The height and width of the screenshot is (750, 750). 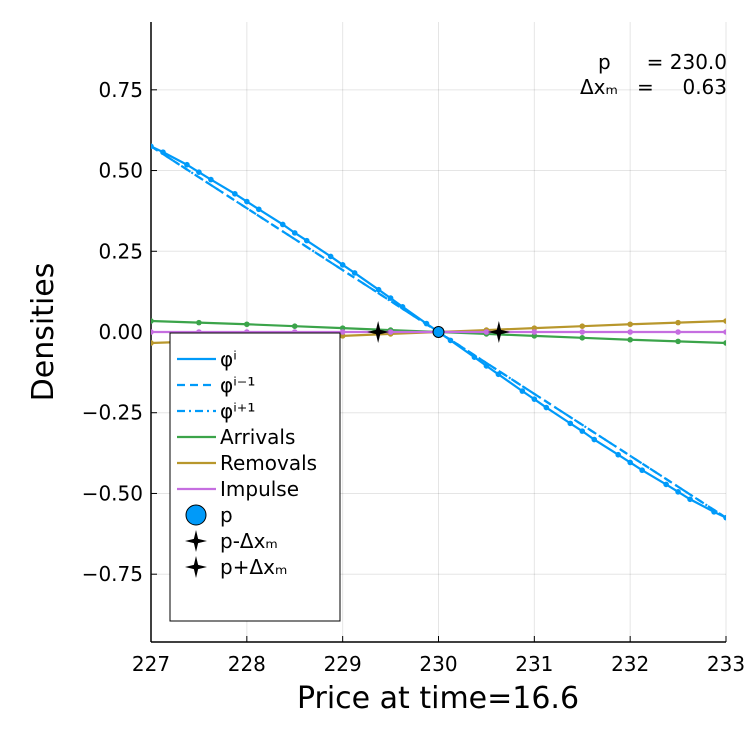 I want to click on x-tick-label: 230, so click(x=438, y=664).